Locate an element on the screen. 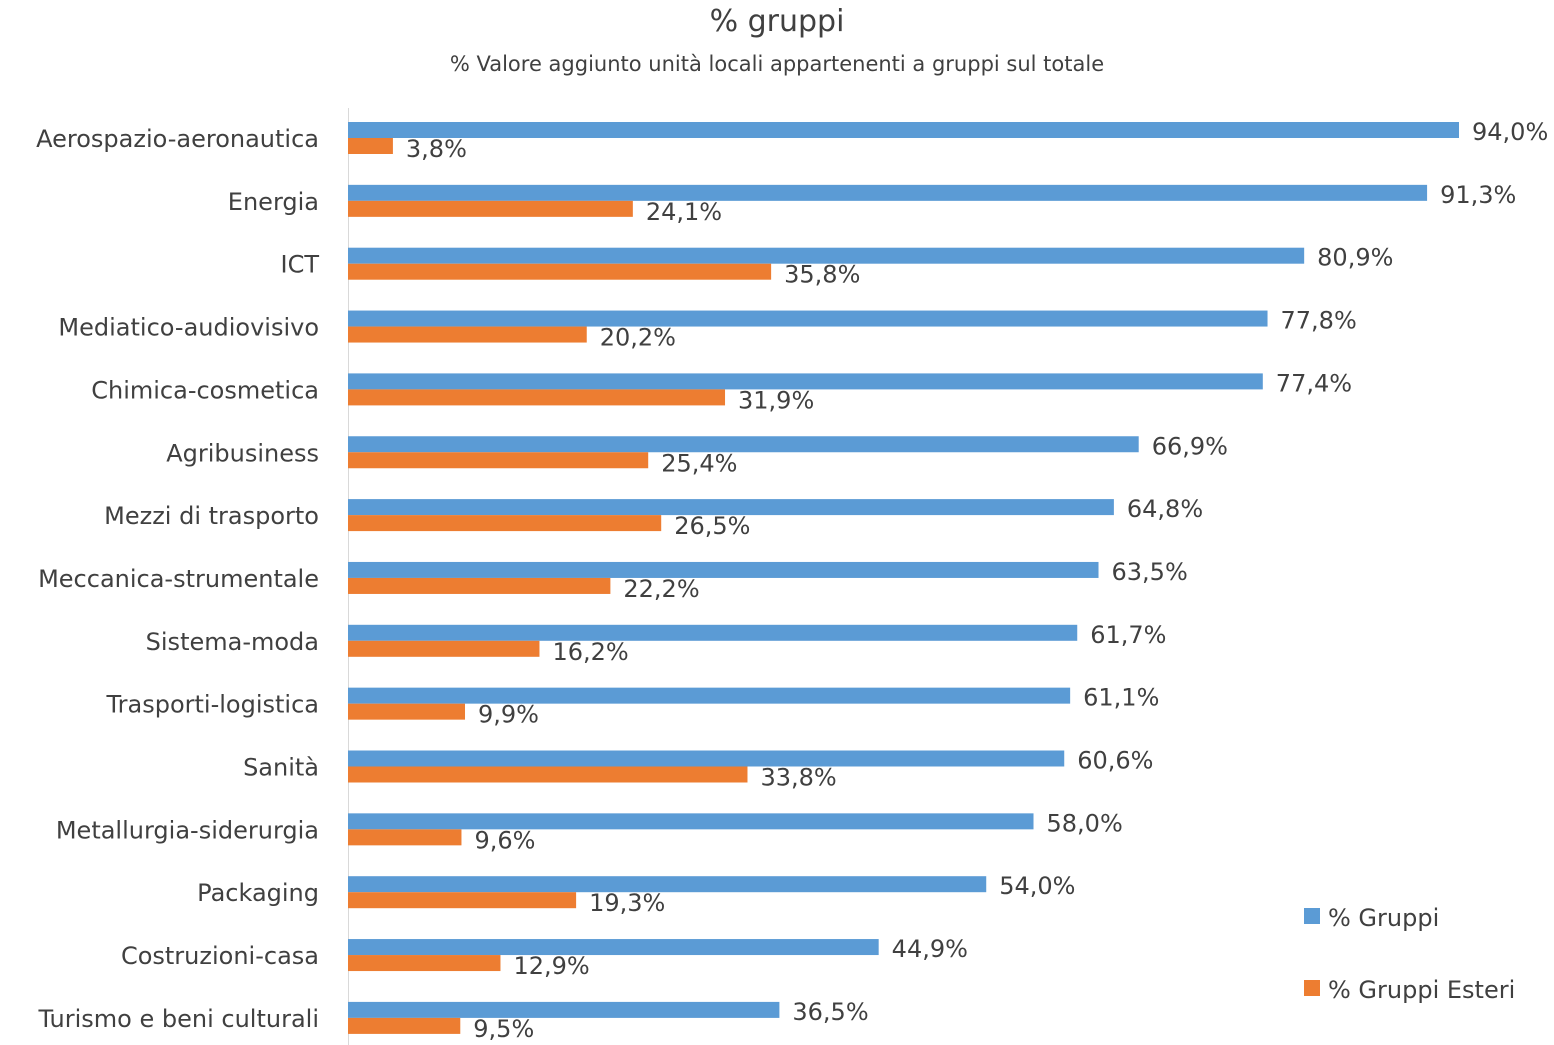 This screenshot has height=1045, width=1554. category-label: Meccanica-strumentale is located at coordinates (178, 579).